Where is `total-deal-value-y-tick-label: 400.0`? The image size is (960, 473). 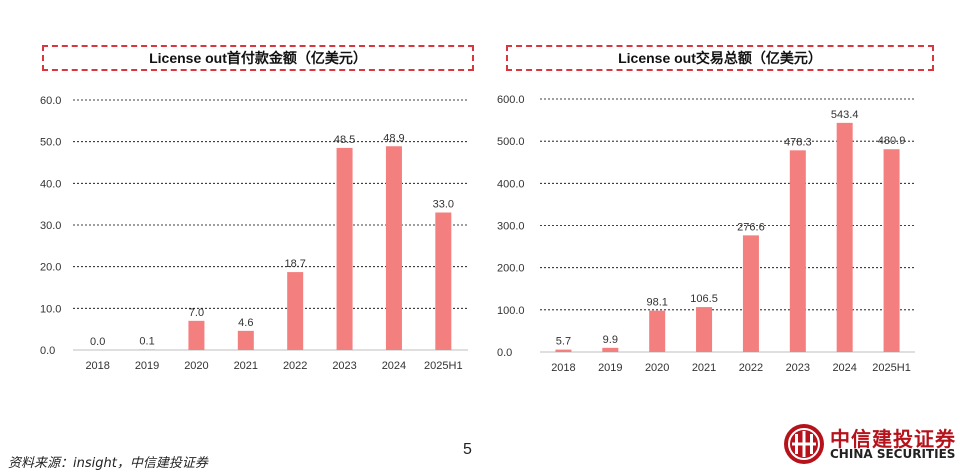 total-deal-value-y-tick-label: 400.0 is located at coordinates (511, 184).